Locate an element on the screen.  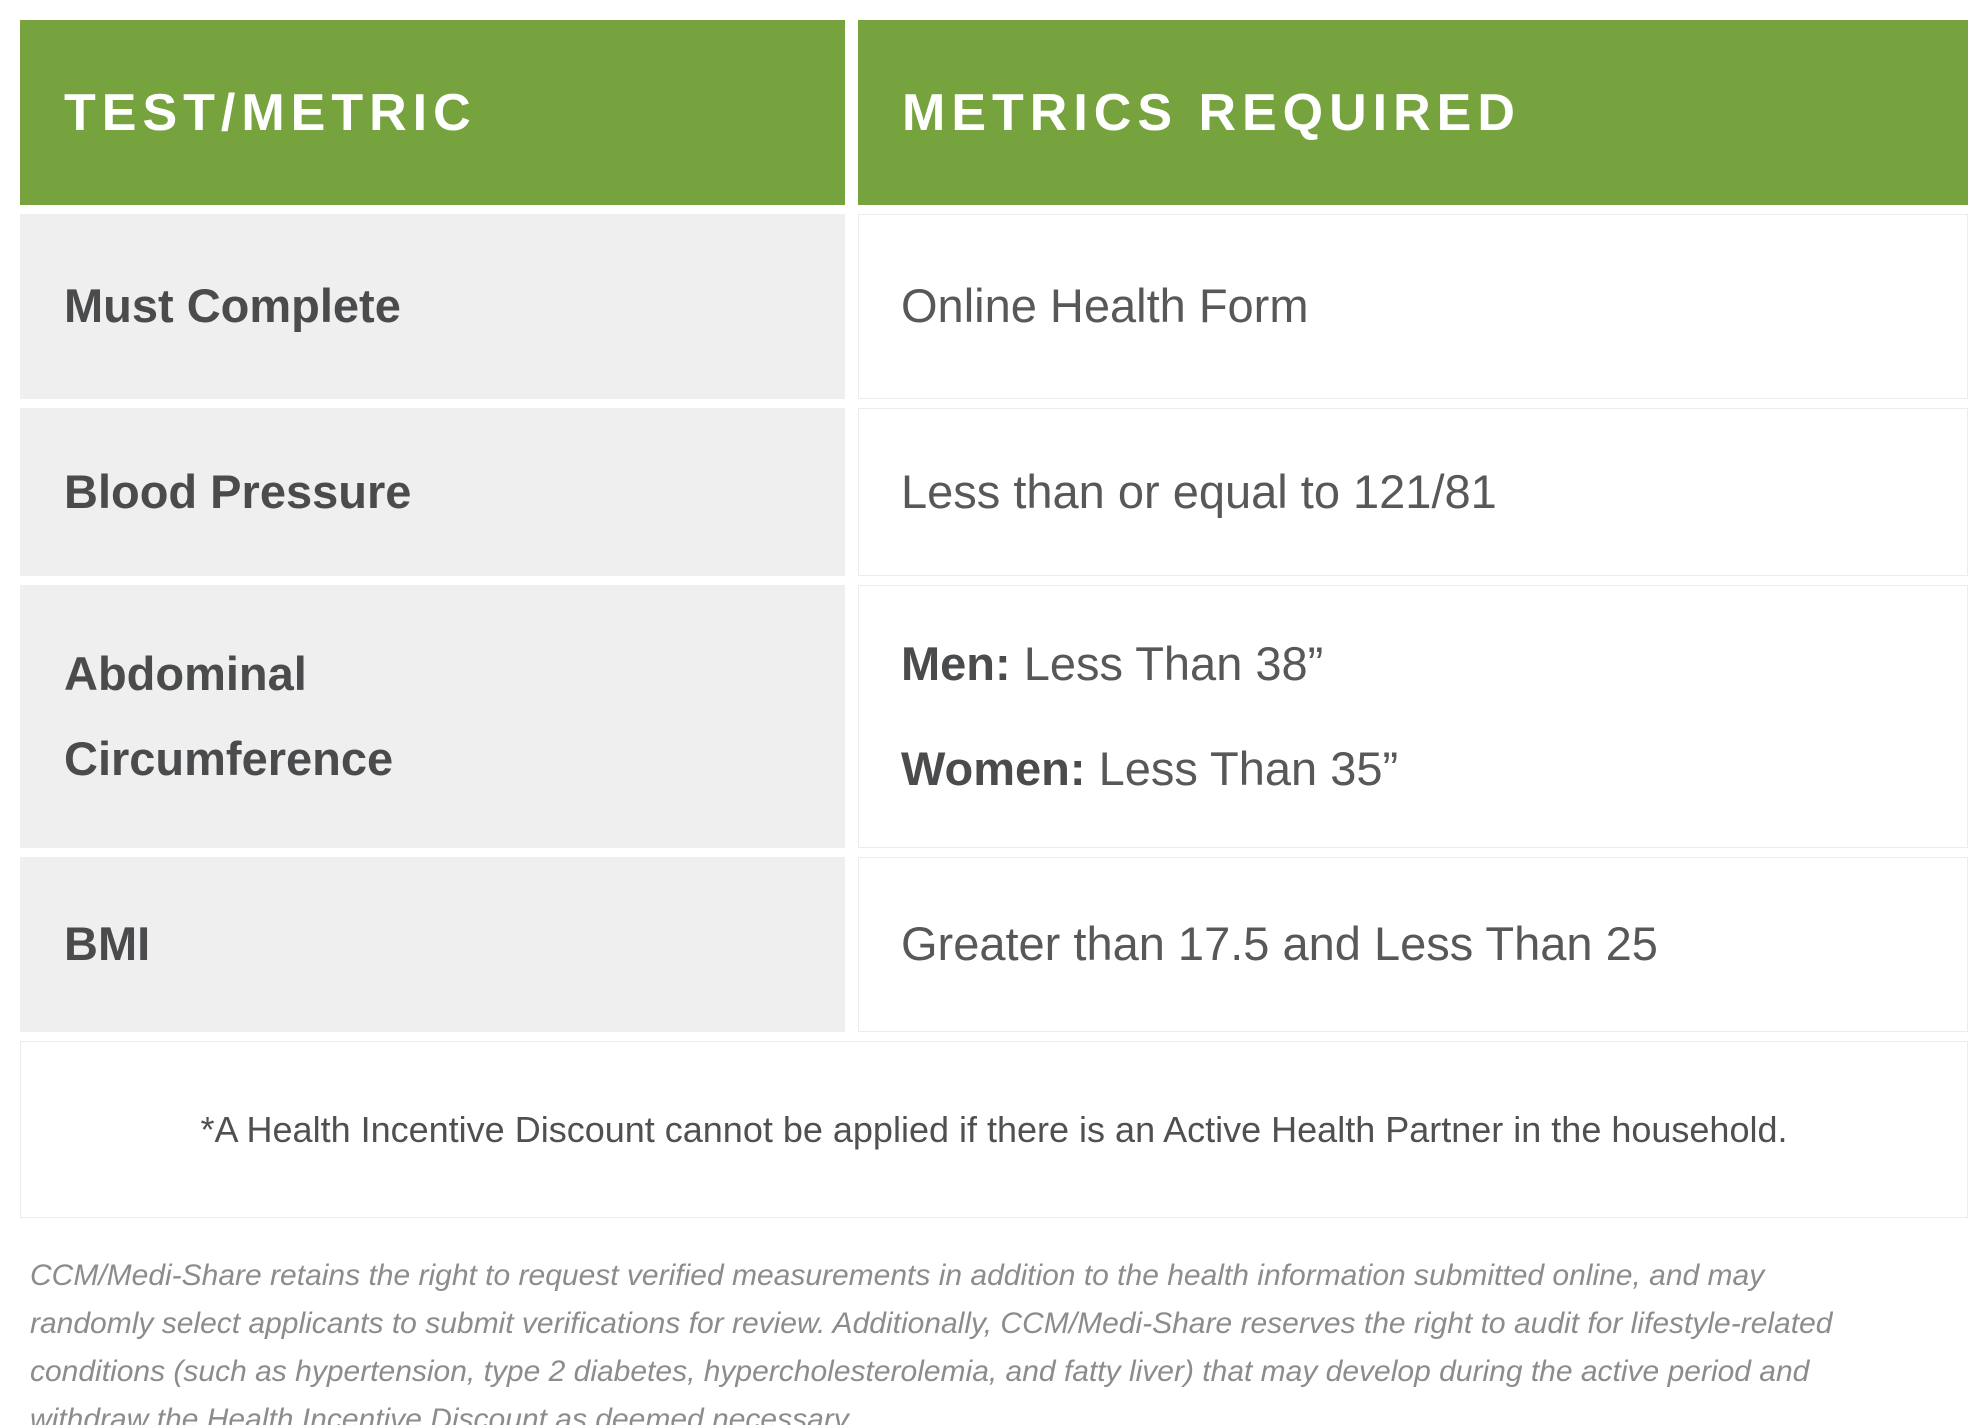
metric-label: Abdominal Circumference is located at coordinates (229, 715).